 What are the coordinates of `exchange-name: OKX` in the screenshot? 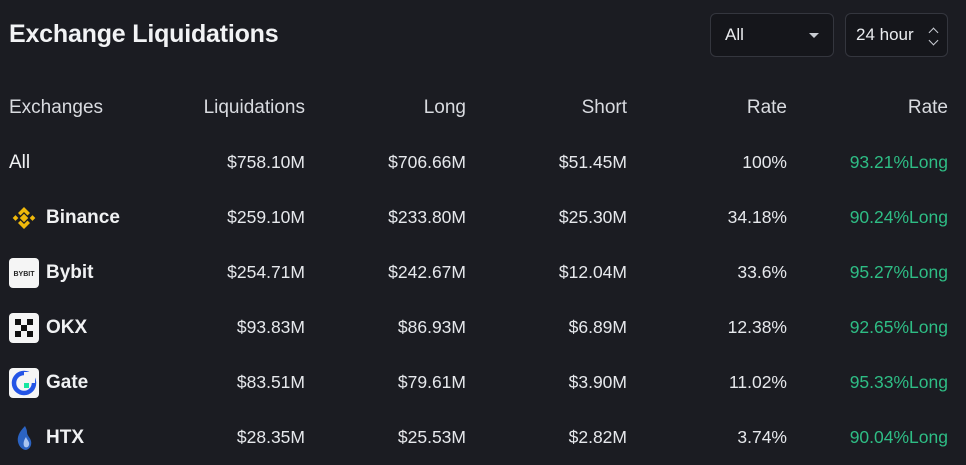 It's located at (67, 327).